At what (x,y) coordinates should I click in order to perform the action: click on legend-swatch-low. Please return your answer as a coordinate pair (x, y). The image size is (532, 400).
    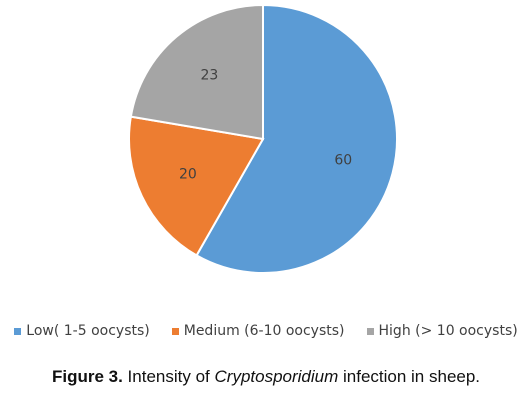
    Looking at the image, I should click on (18, 331).